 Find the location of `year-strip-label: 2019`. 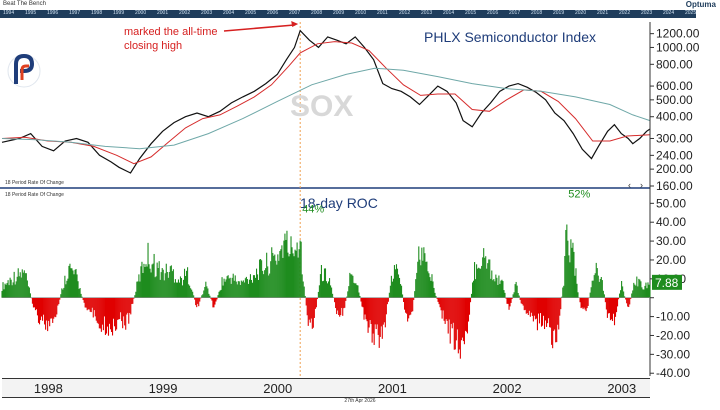

year-strip-label: 2019 is located at coordinates (559, 13).